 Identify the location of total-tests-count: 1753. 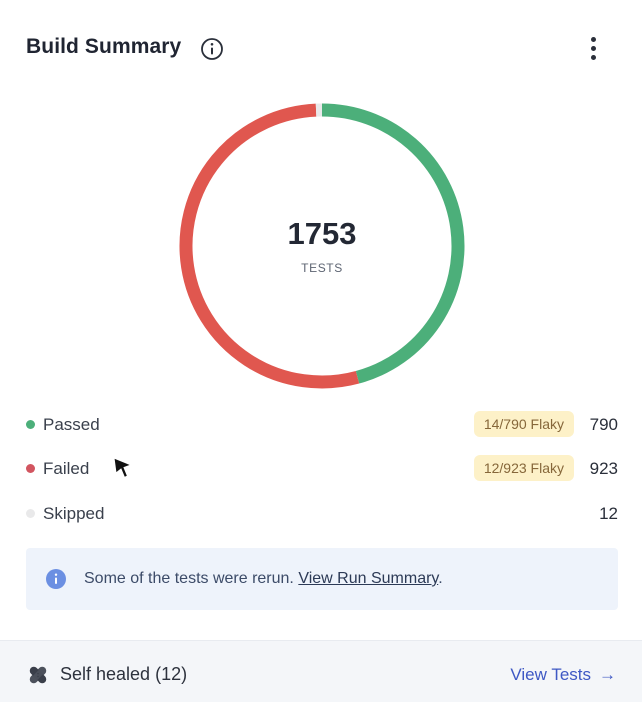
(322, 233).